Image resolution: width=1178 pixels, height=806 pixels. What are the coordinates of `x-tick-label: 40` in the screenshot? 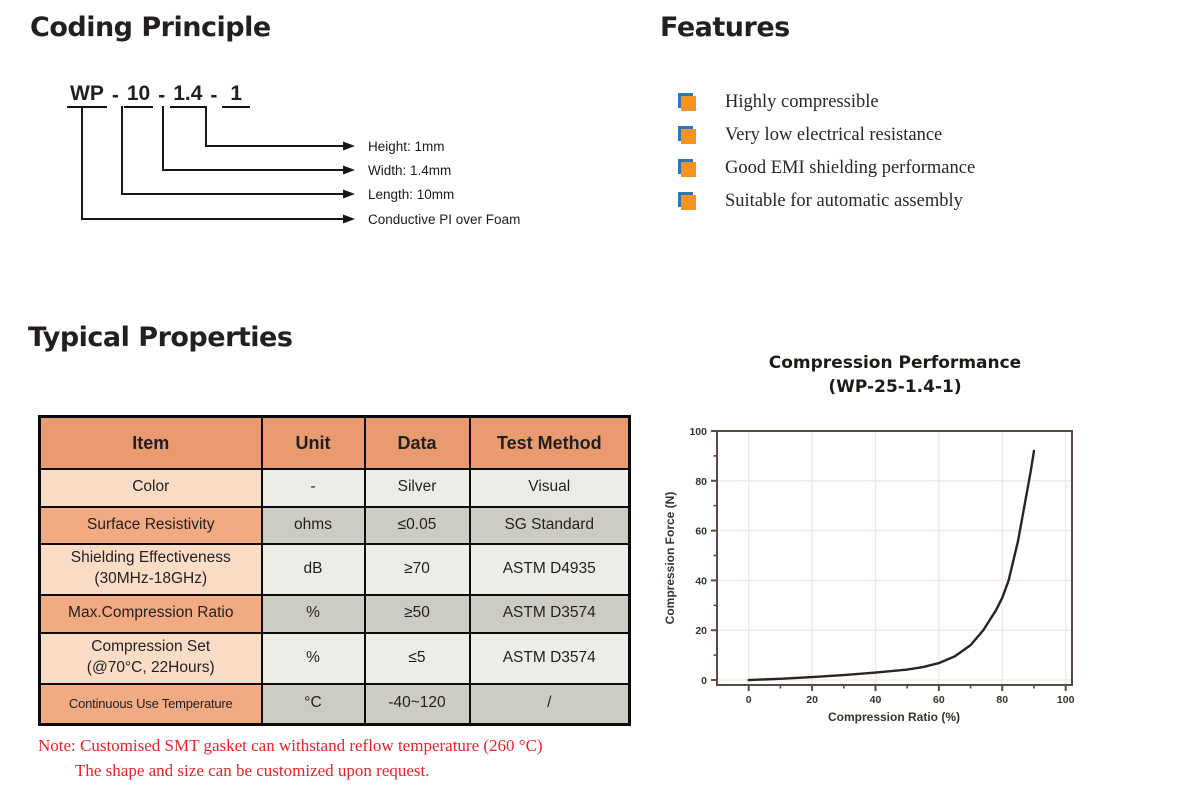 It's located at (876, 700).